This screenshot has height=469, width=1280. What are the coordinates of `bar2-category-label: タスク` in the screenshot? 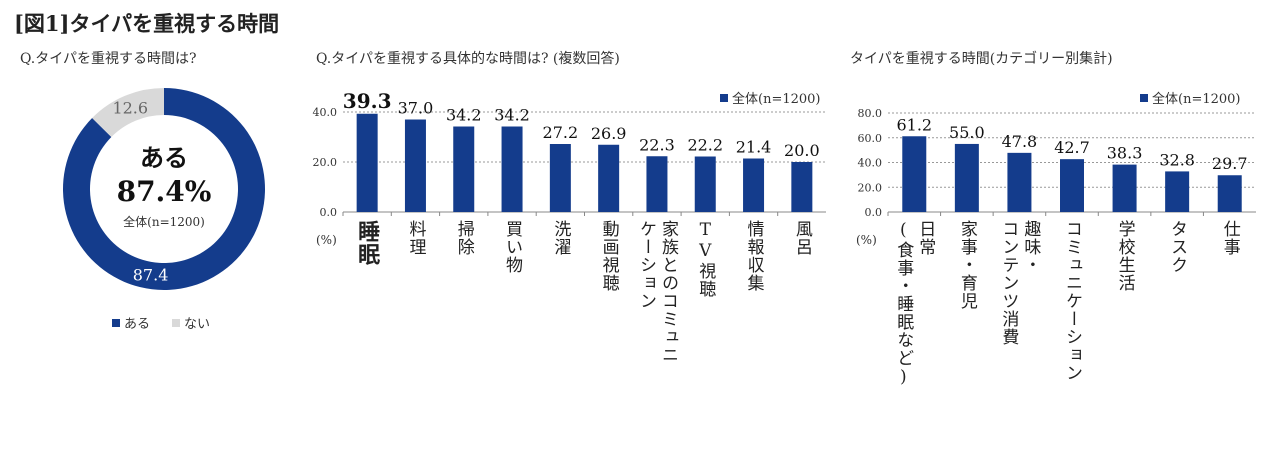 It's located at (1177, 247).